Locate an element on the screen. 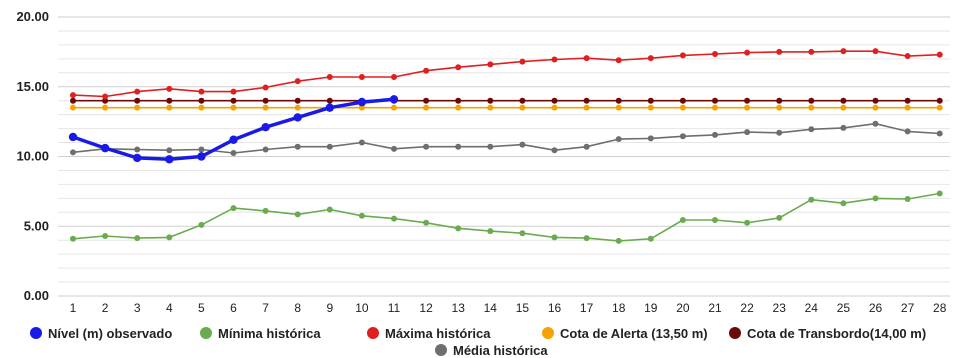 The image size is (954, 358). x-tick-label: 3 is located at coordinates (137, 308).